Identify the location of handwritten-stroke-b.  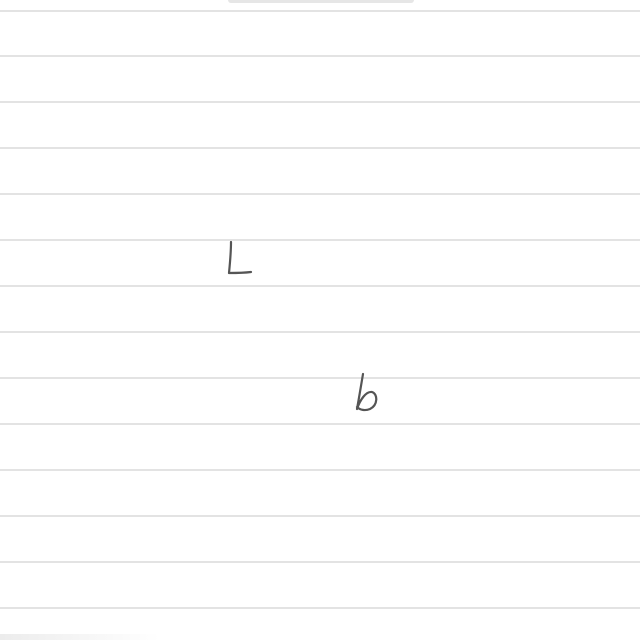
(366, 392).